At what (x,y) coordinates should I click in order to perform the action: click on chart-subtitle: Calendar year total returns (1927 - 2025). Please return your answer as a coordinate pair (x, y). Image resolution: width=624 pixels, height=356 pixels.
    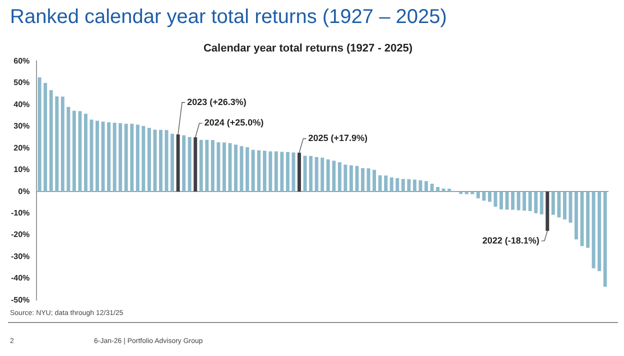
    Looking at the image, I should click on (308, 48).